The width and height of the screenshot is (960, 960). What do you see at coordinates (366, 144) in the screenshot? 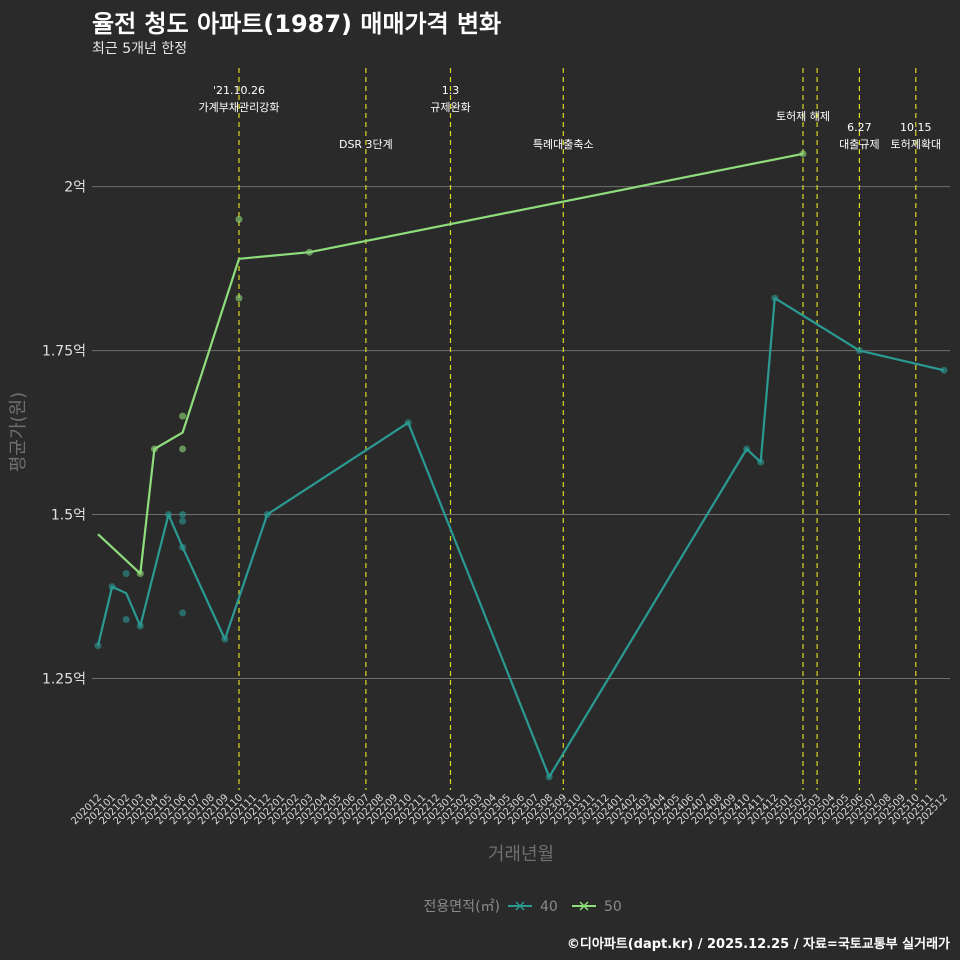
I see `event-label: DSR 3단계` at bounding box center [366, 144].